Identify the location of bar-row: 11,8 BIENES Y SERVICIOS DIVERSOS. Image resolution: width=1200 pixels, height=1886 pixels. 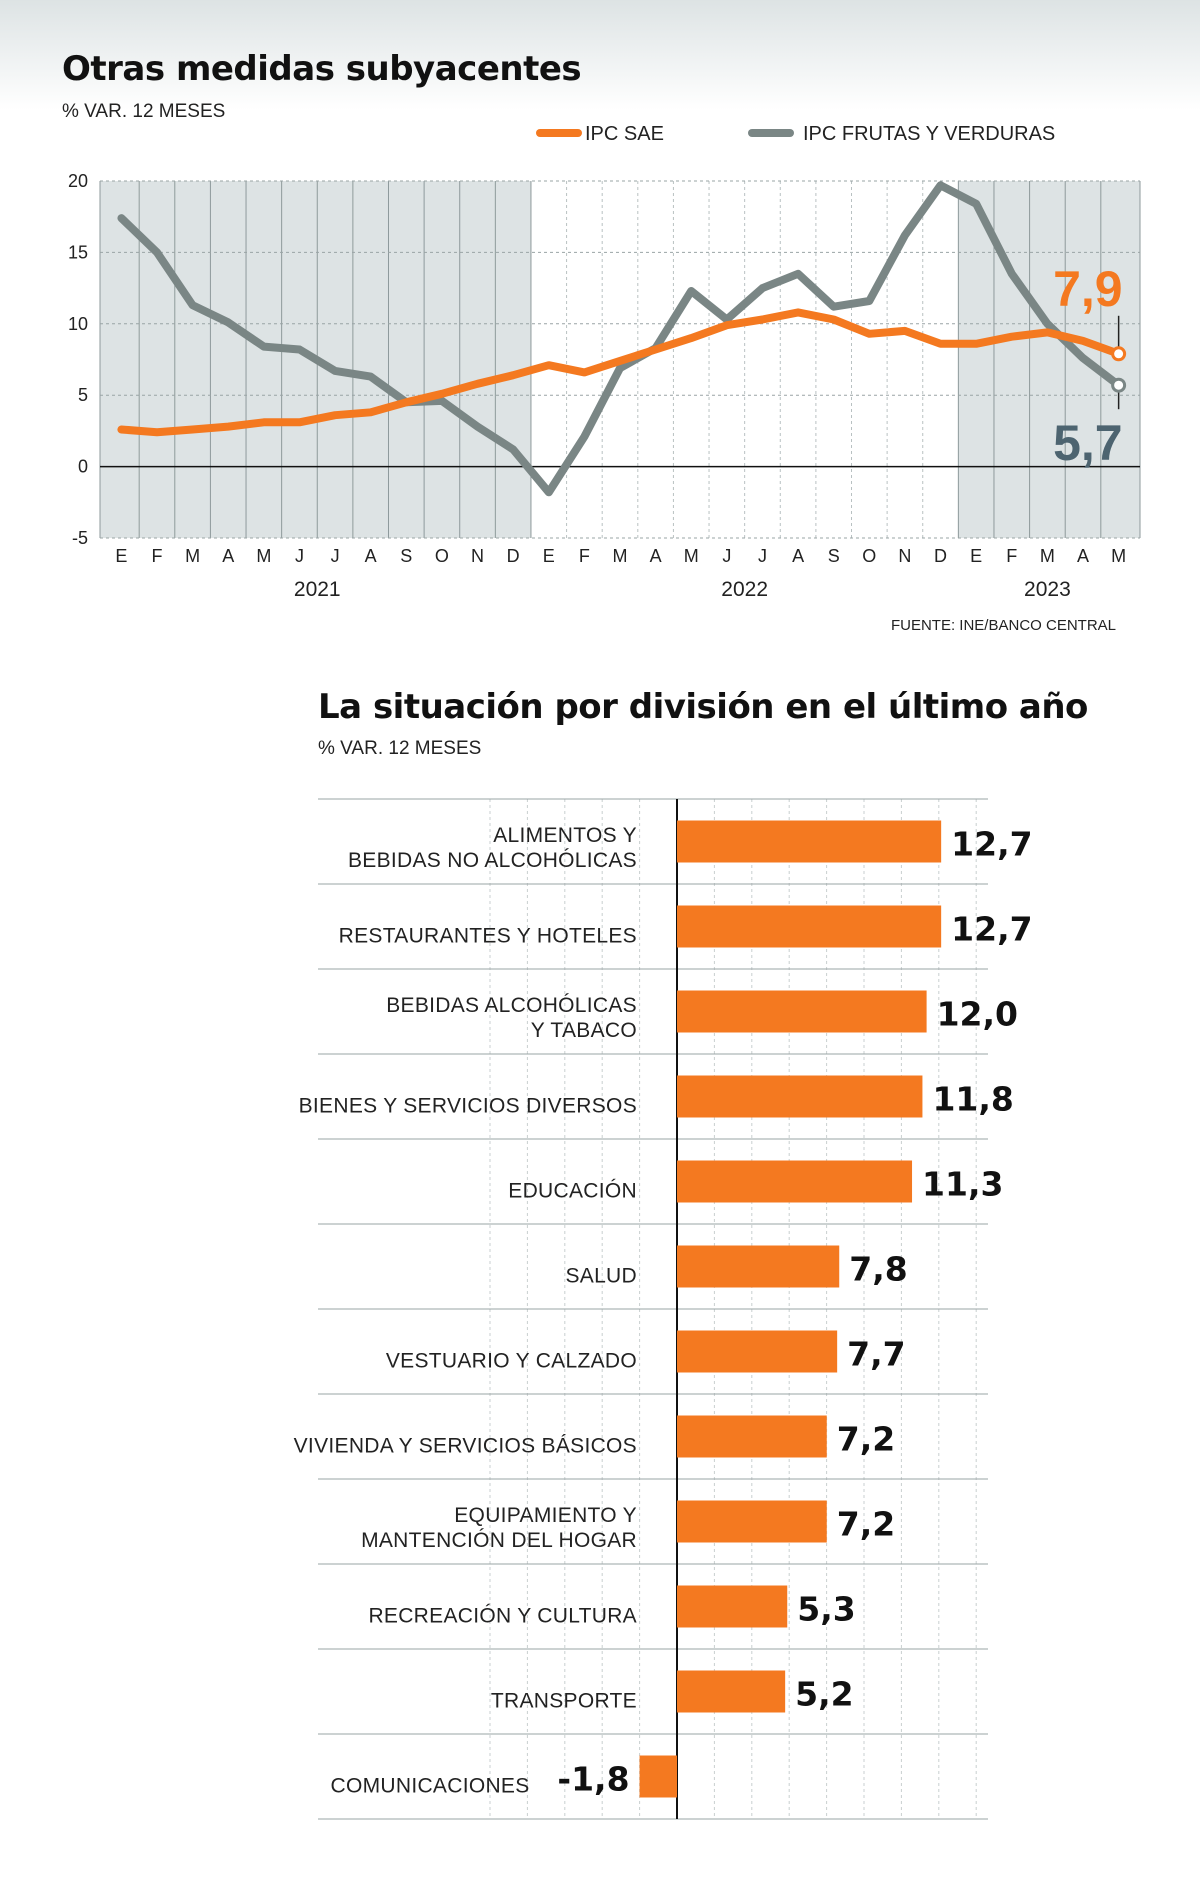
(656, 1097).